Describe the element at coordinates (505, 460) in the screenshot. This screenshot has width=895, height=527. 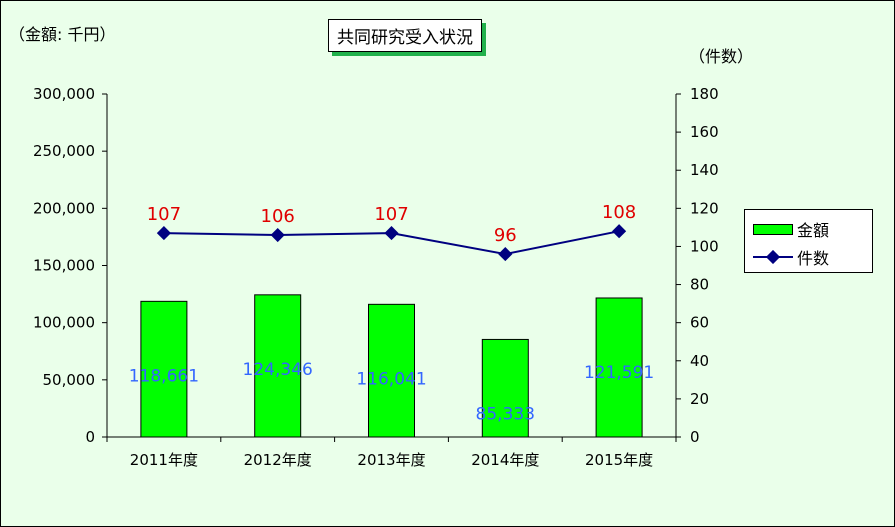
I see `x-tick-label: 2014年度` at that location.